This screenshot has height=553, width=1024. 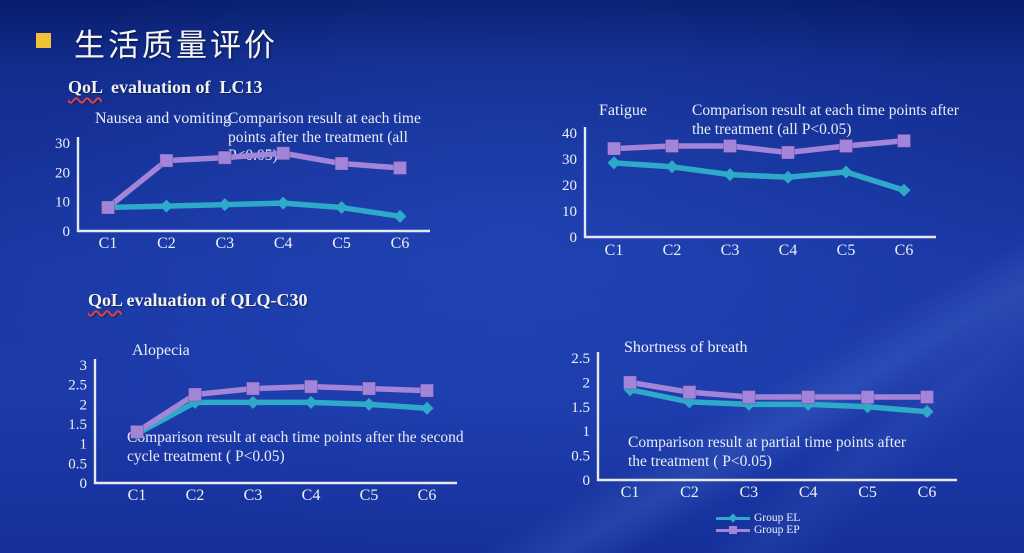 I want to click on legend-square-icon, so click(x=733, y=530).